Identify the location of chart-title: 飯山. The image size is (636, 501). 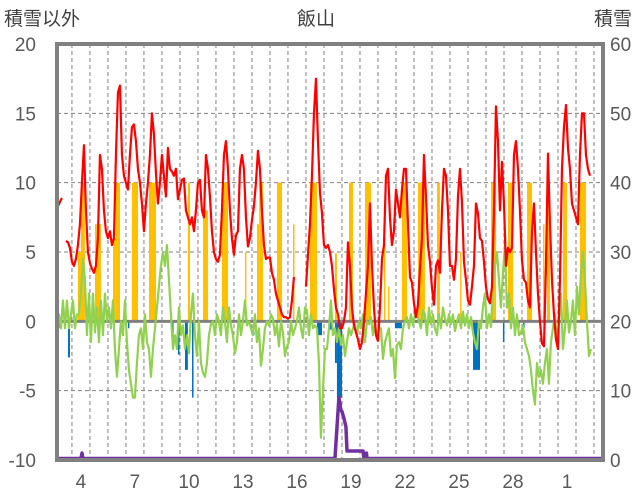
(316, 19).